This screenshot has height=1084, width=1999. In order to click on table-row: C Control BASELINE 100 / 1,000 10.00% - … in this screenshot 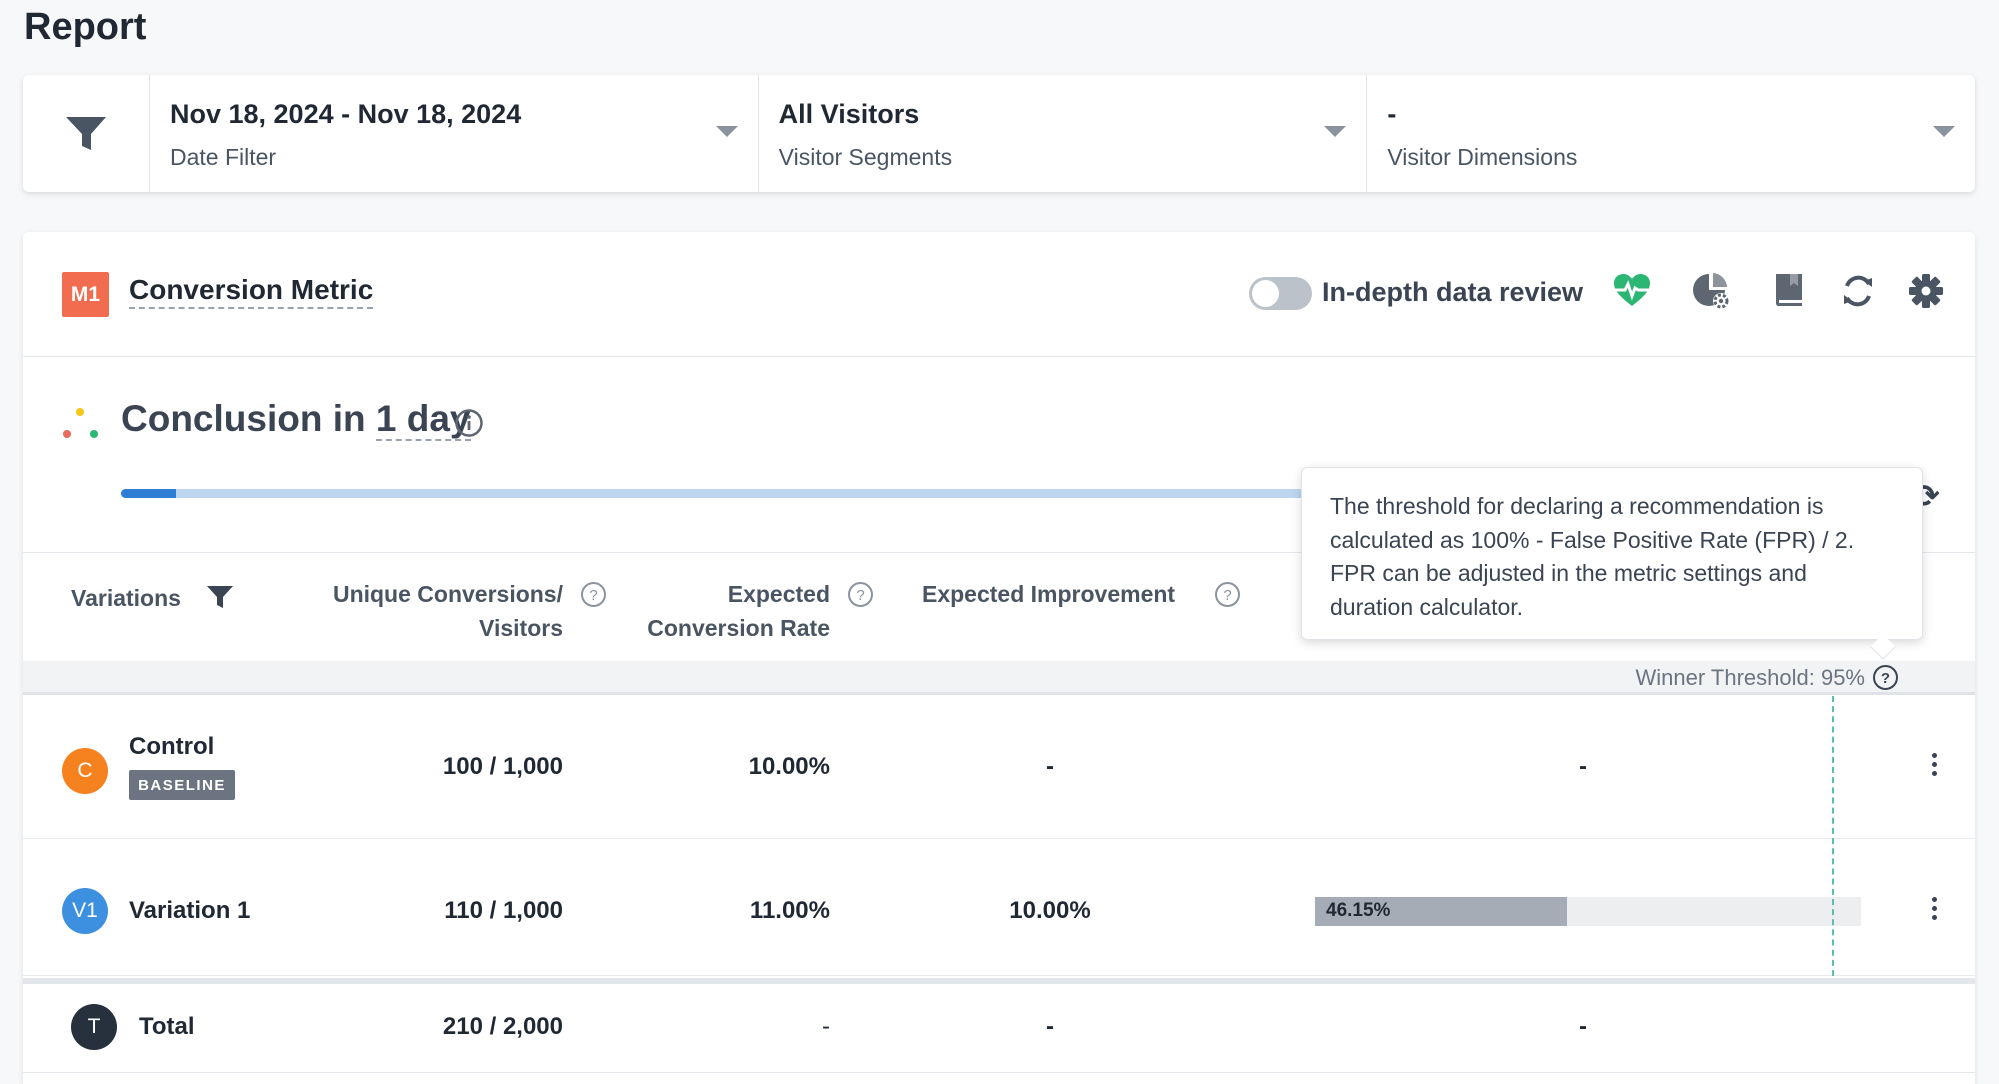, I will do `click(999, 768)`.